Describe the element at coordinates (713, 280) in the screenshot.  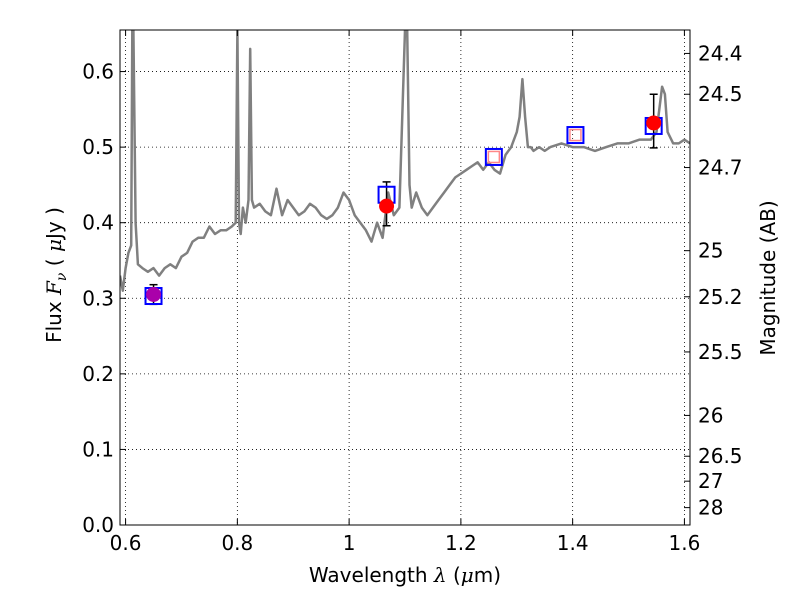
I see `y2-axis: 24.4 24.5 24.7 25 25.2 25.5 26 26.527 28` at that location.